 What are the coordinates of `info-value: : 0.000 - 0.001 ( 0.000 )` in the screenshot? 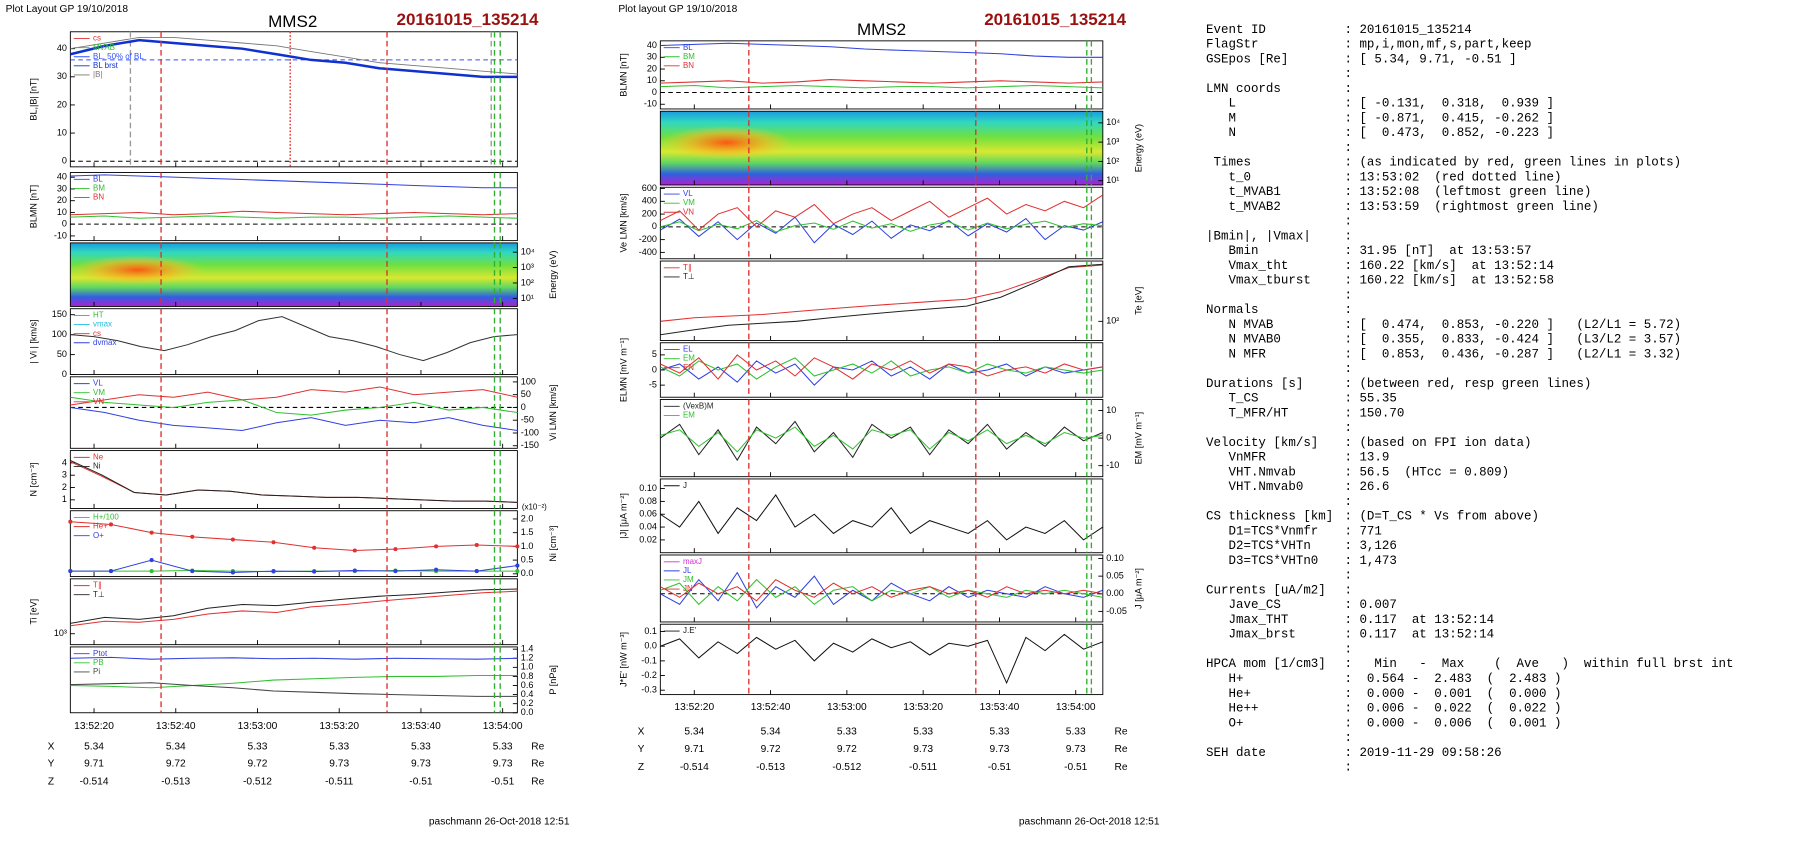 It's located at (1452, 694).